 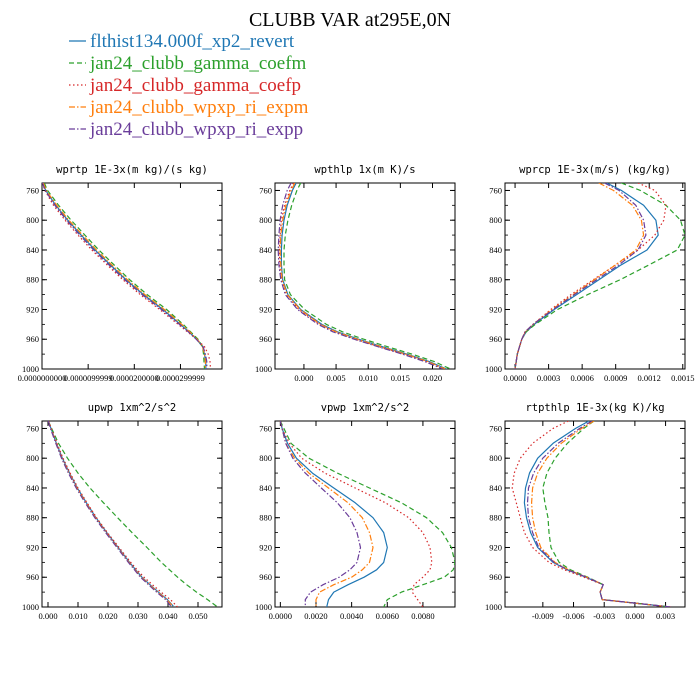 What do you see at coordinates (682, 378) in the screenshot?
I see `x-tick-label: 0.0015` at bounding box center [682, 378].